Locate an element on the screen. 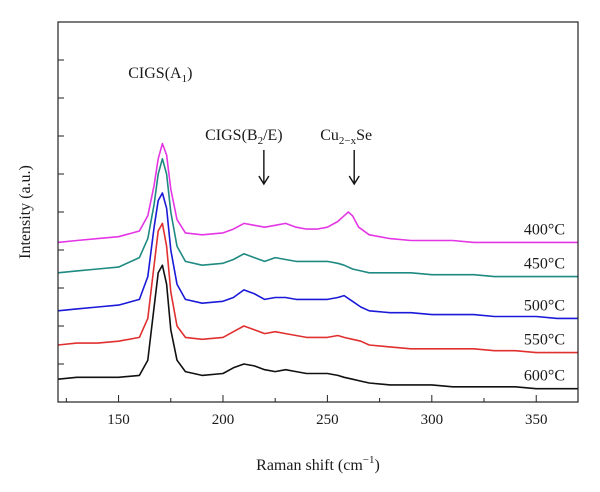  x-tick-label: 200 is located at coordinates (223, 420).